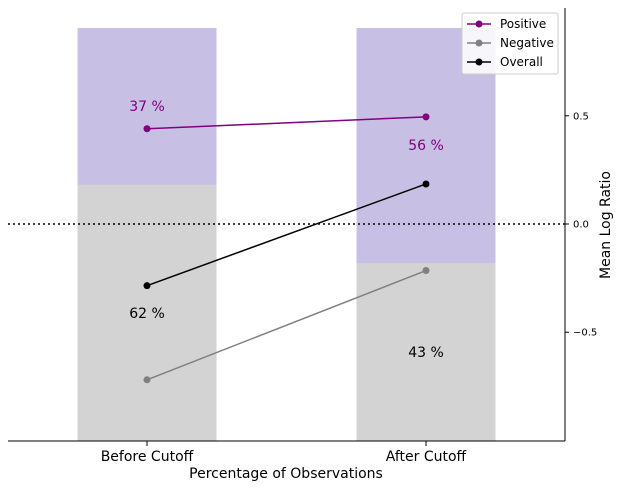 This screenshot has width=621, height=488. Describe the element at coordinates (286, 474) in the screenshot. I see `x-axis-title: Percentage of Observations` at that location.